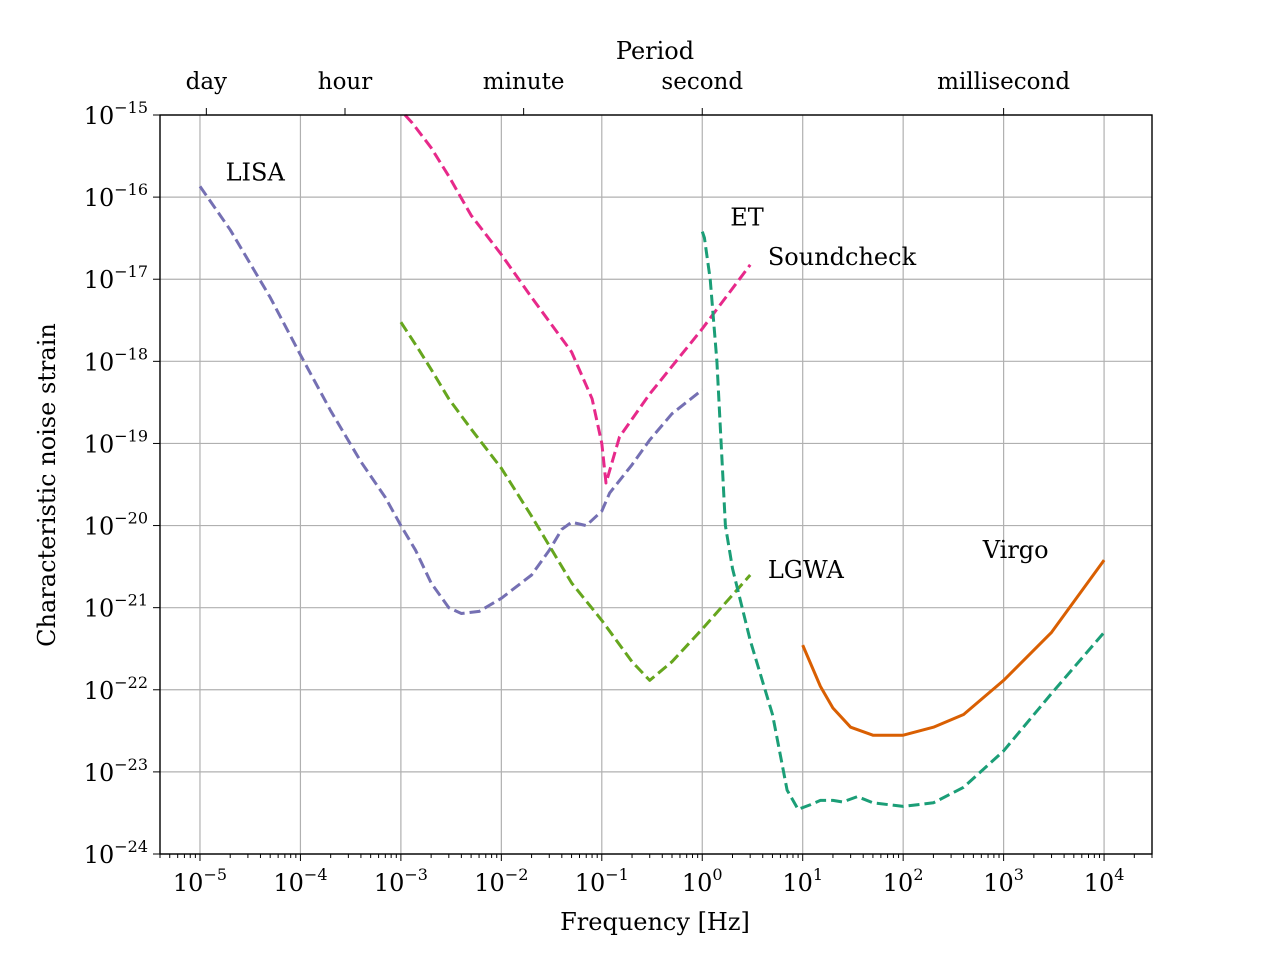  What do you see at coordinates (806, 570) in the screenshot?
I see `series-label-lgwa: LGWA` at bounding box center [806, 570].